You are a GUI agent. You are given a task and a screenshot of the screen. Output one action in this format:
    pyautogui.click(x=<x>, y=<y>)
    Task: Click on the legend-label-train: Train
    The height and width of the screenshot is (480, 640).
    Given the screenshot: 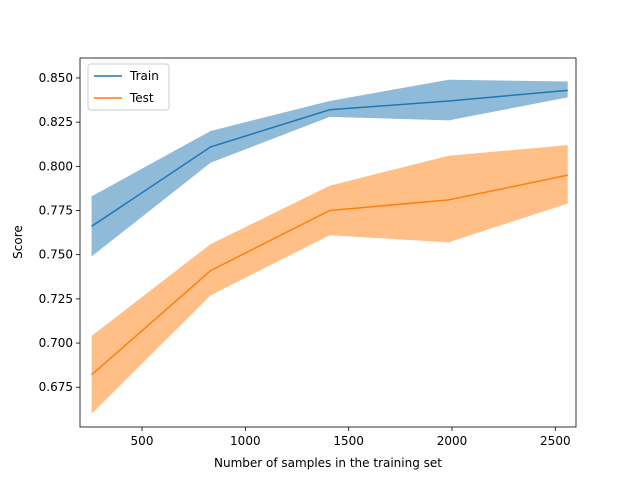 What is the action you would take?
    pyautogui.click(x=144, y=76)
    